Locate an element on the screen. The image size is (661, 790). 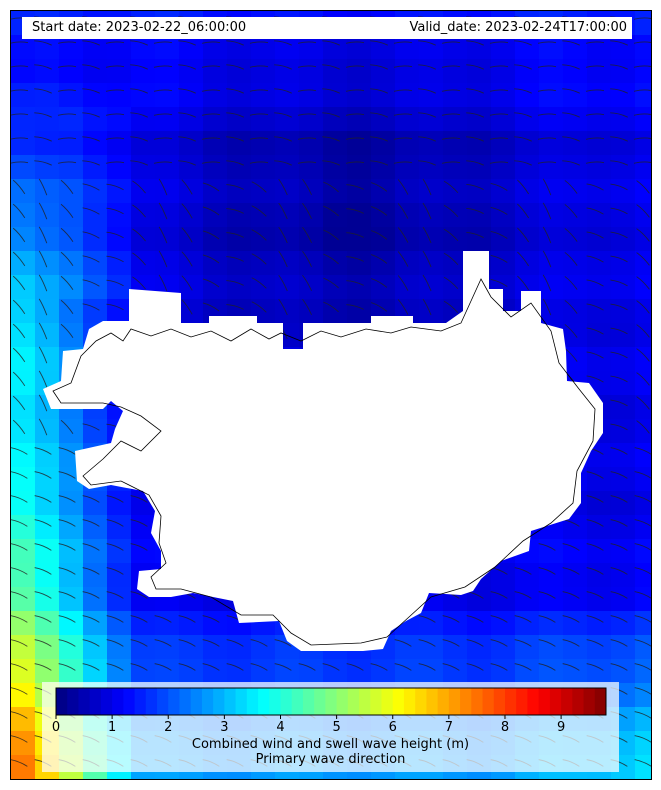
colorbar-tick-label: 0 is located at coordinates (56, 727).